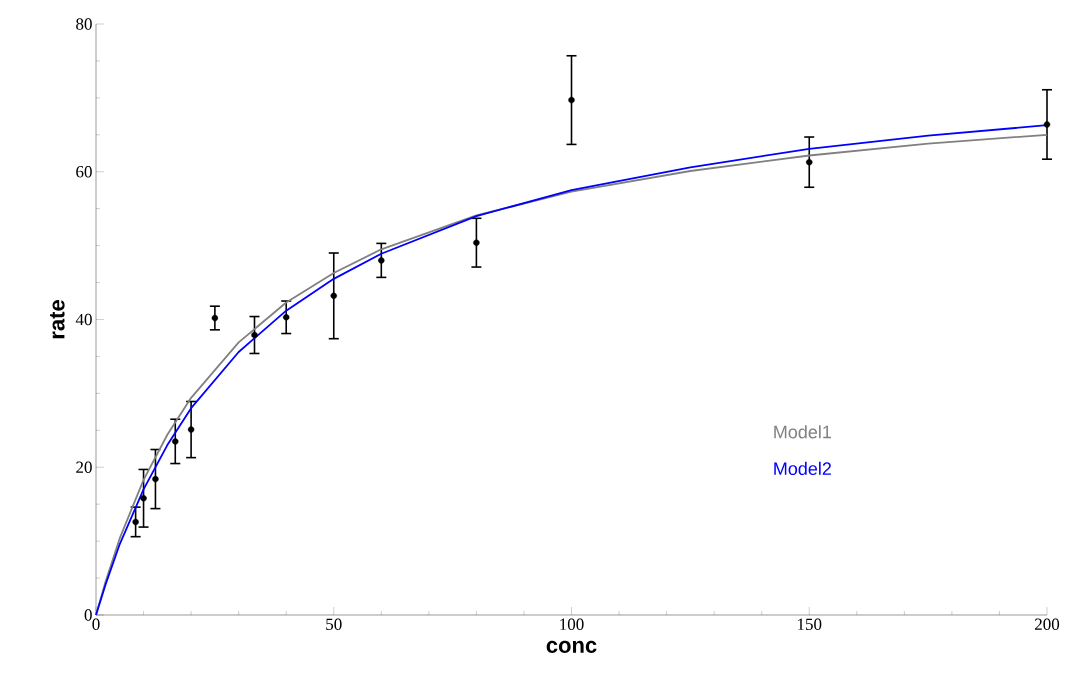 The height and width of the screenshot is (698, 1065). What do you see at coordinates (96, 624) in the screenshot?
I see `x-tick-label: 0` at bounding box center [96, 624].